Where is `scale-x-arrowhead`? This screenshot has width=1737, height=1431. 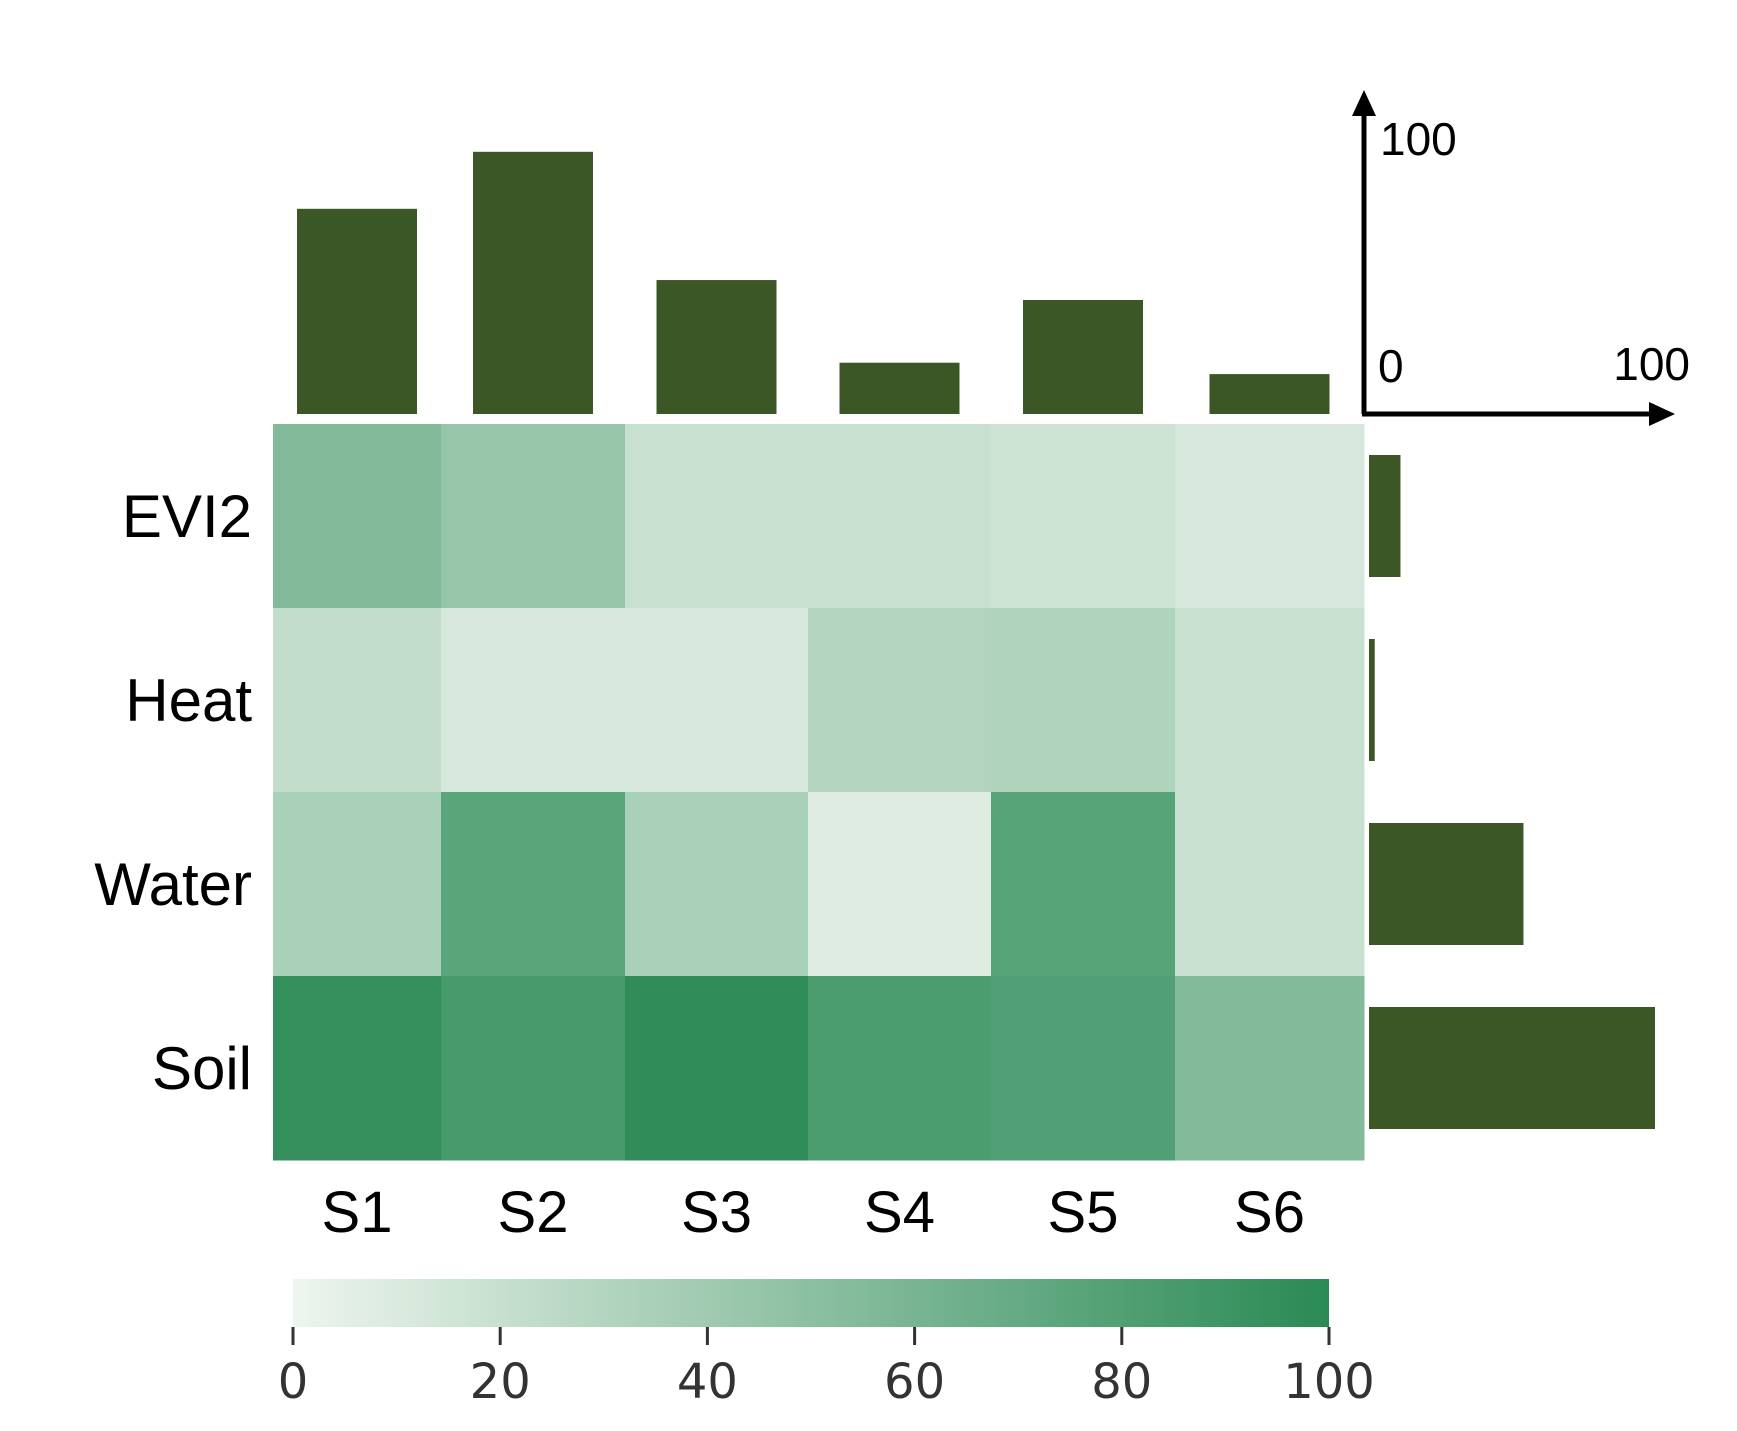 scale-x-arrowhead is located at coordinates (1662, 414).